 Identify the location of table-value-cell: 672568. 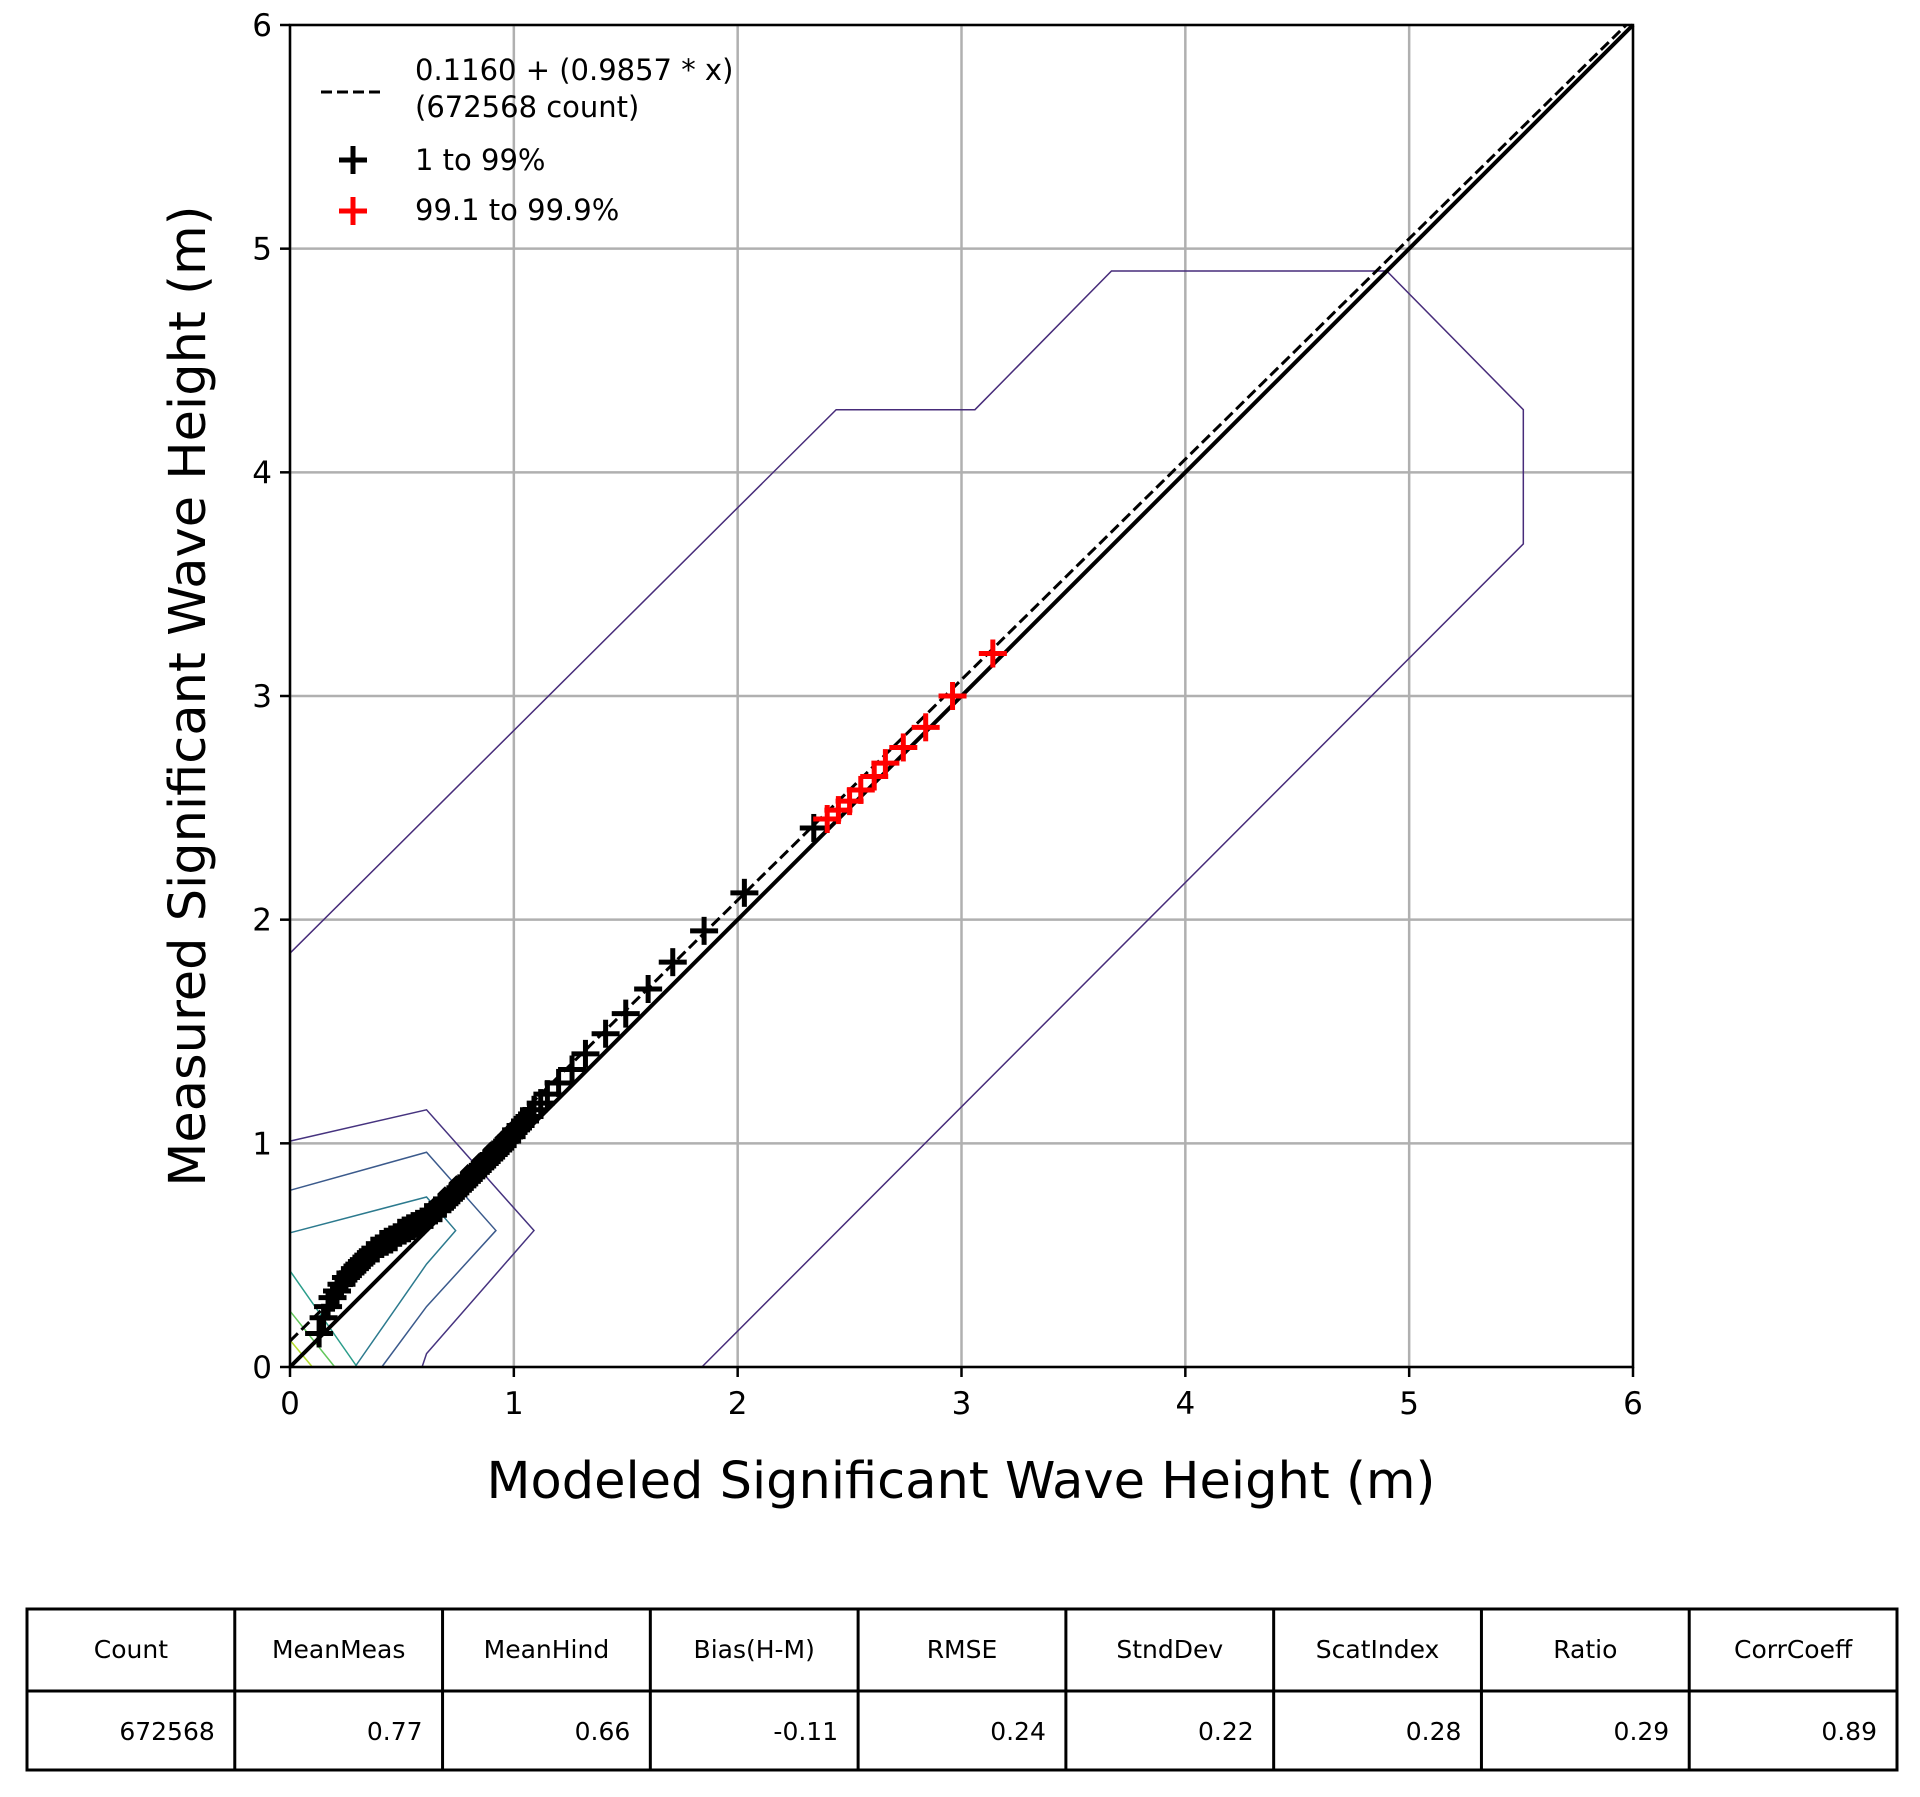
(166, 1731).